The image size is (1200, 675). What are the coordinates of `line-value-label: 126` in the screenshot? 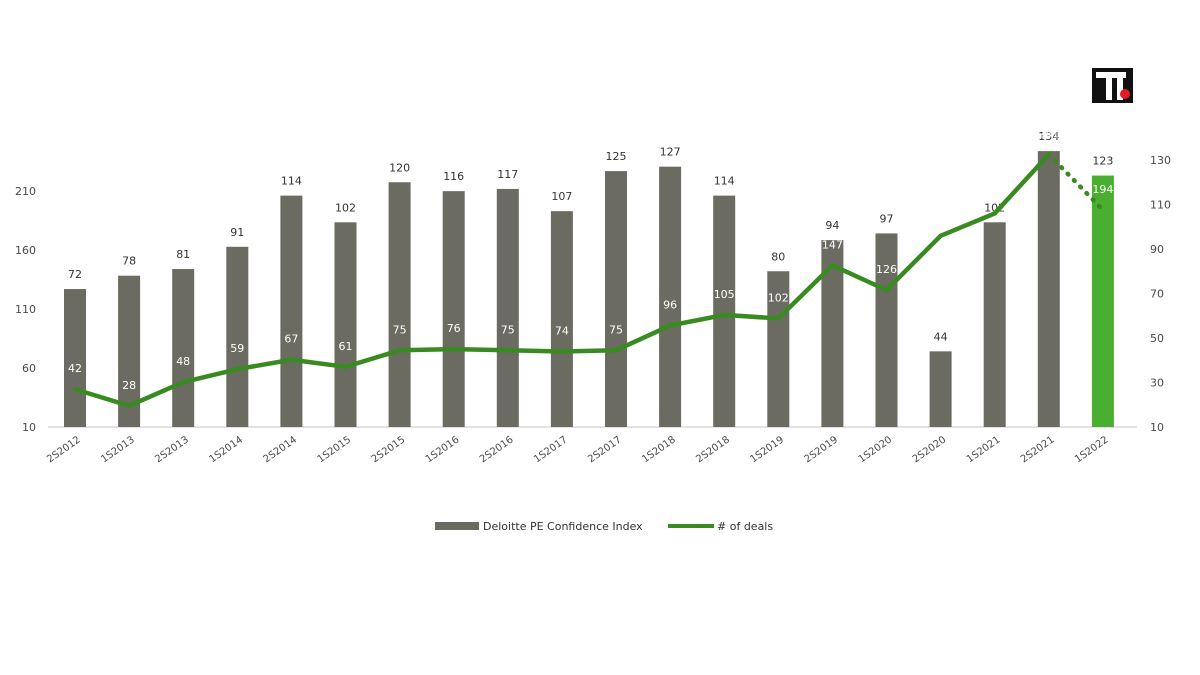 It's located at (886, 269).